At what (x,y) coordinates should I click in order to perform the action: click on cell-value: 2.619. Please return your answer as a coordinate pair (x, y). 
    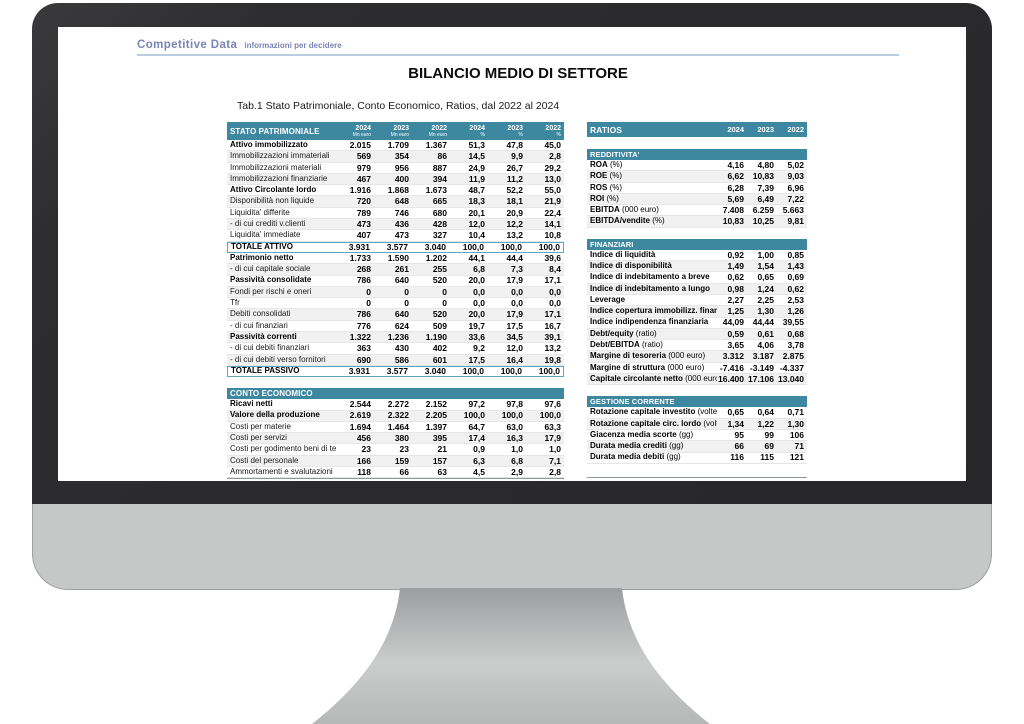
    Looking at the image, I should click on (360, 415).